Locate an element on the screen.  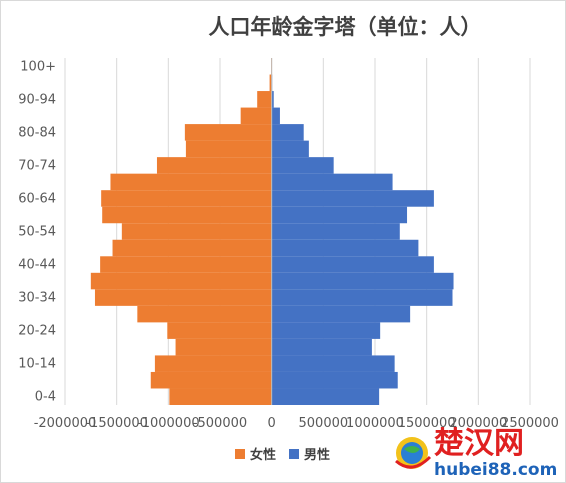
globe-icon is located at coordinates (413, 453).